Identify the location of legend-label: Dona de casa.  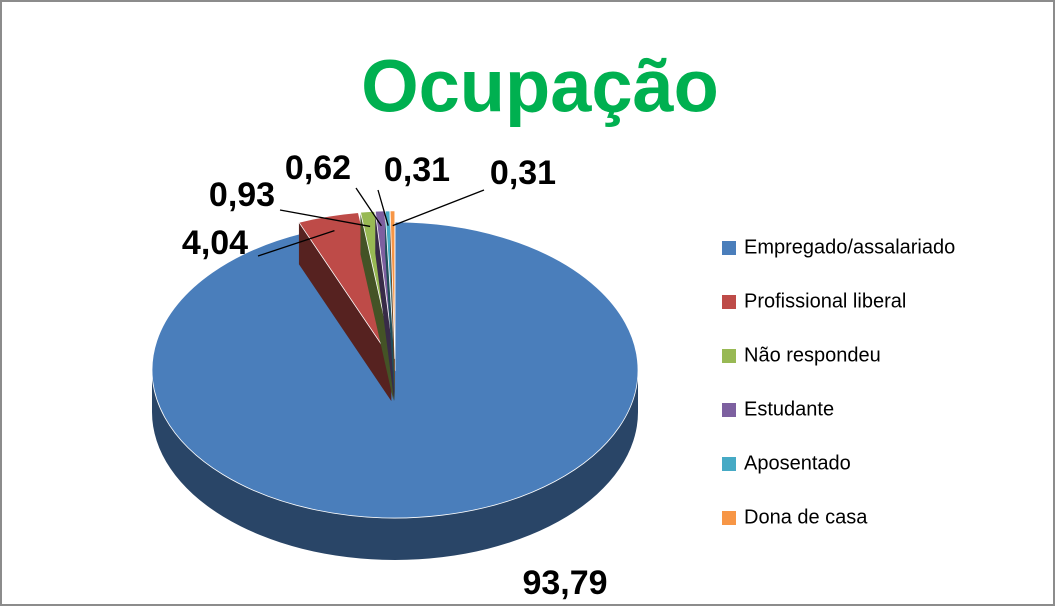
(806, 517).